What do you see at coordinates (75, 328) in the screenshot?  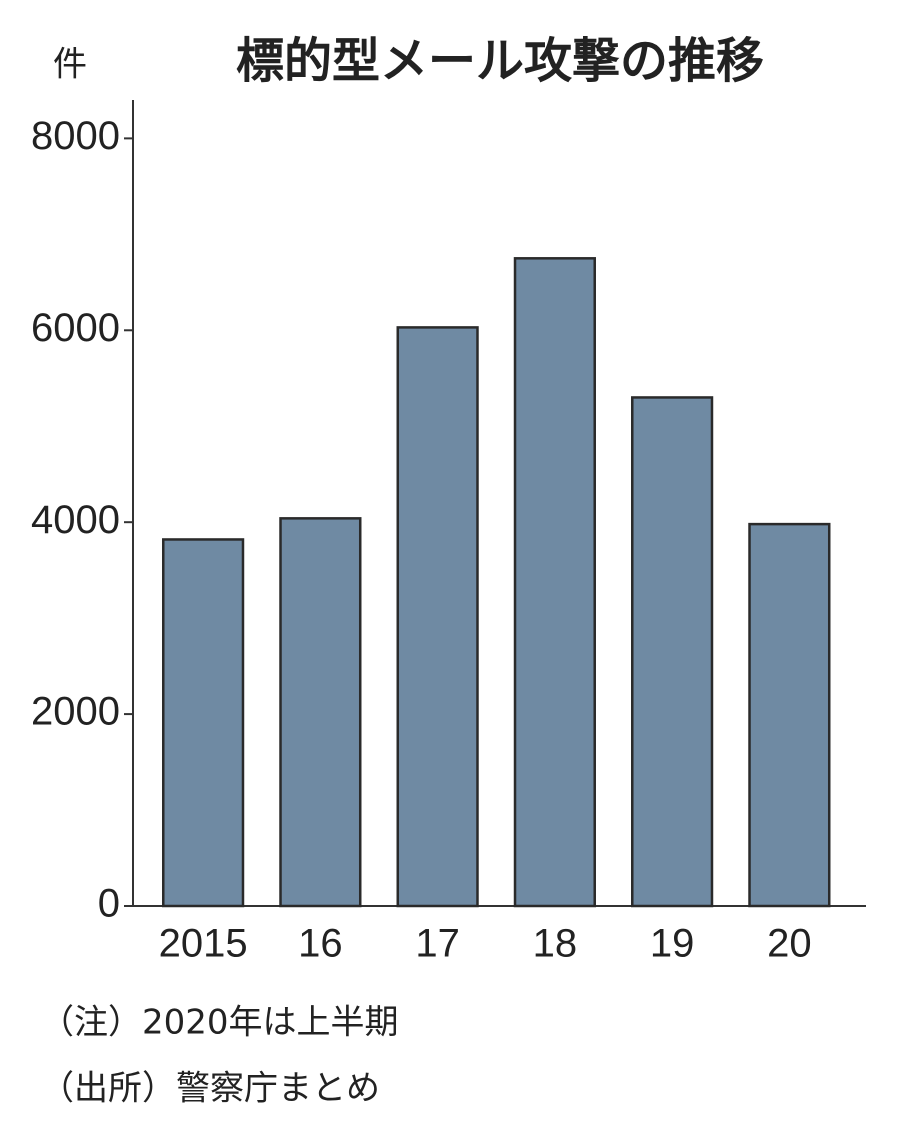 I see `y-tick-label: 6000` at bounding box center [75, 328].